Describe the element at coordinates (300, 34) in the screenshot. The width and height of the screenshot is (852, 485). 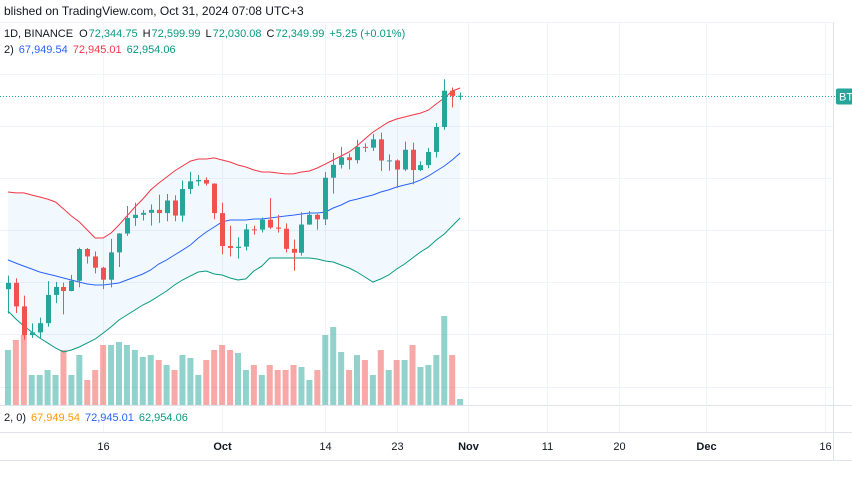
I see `ohlc-value: 72,349.99` at that location.